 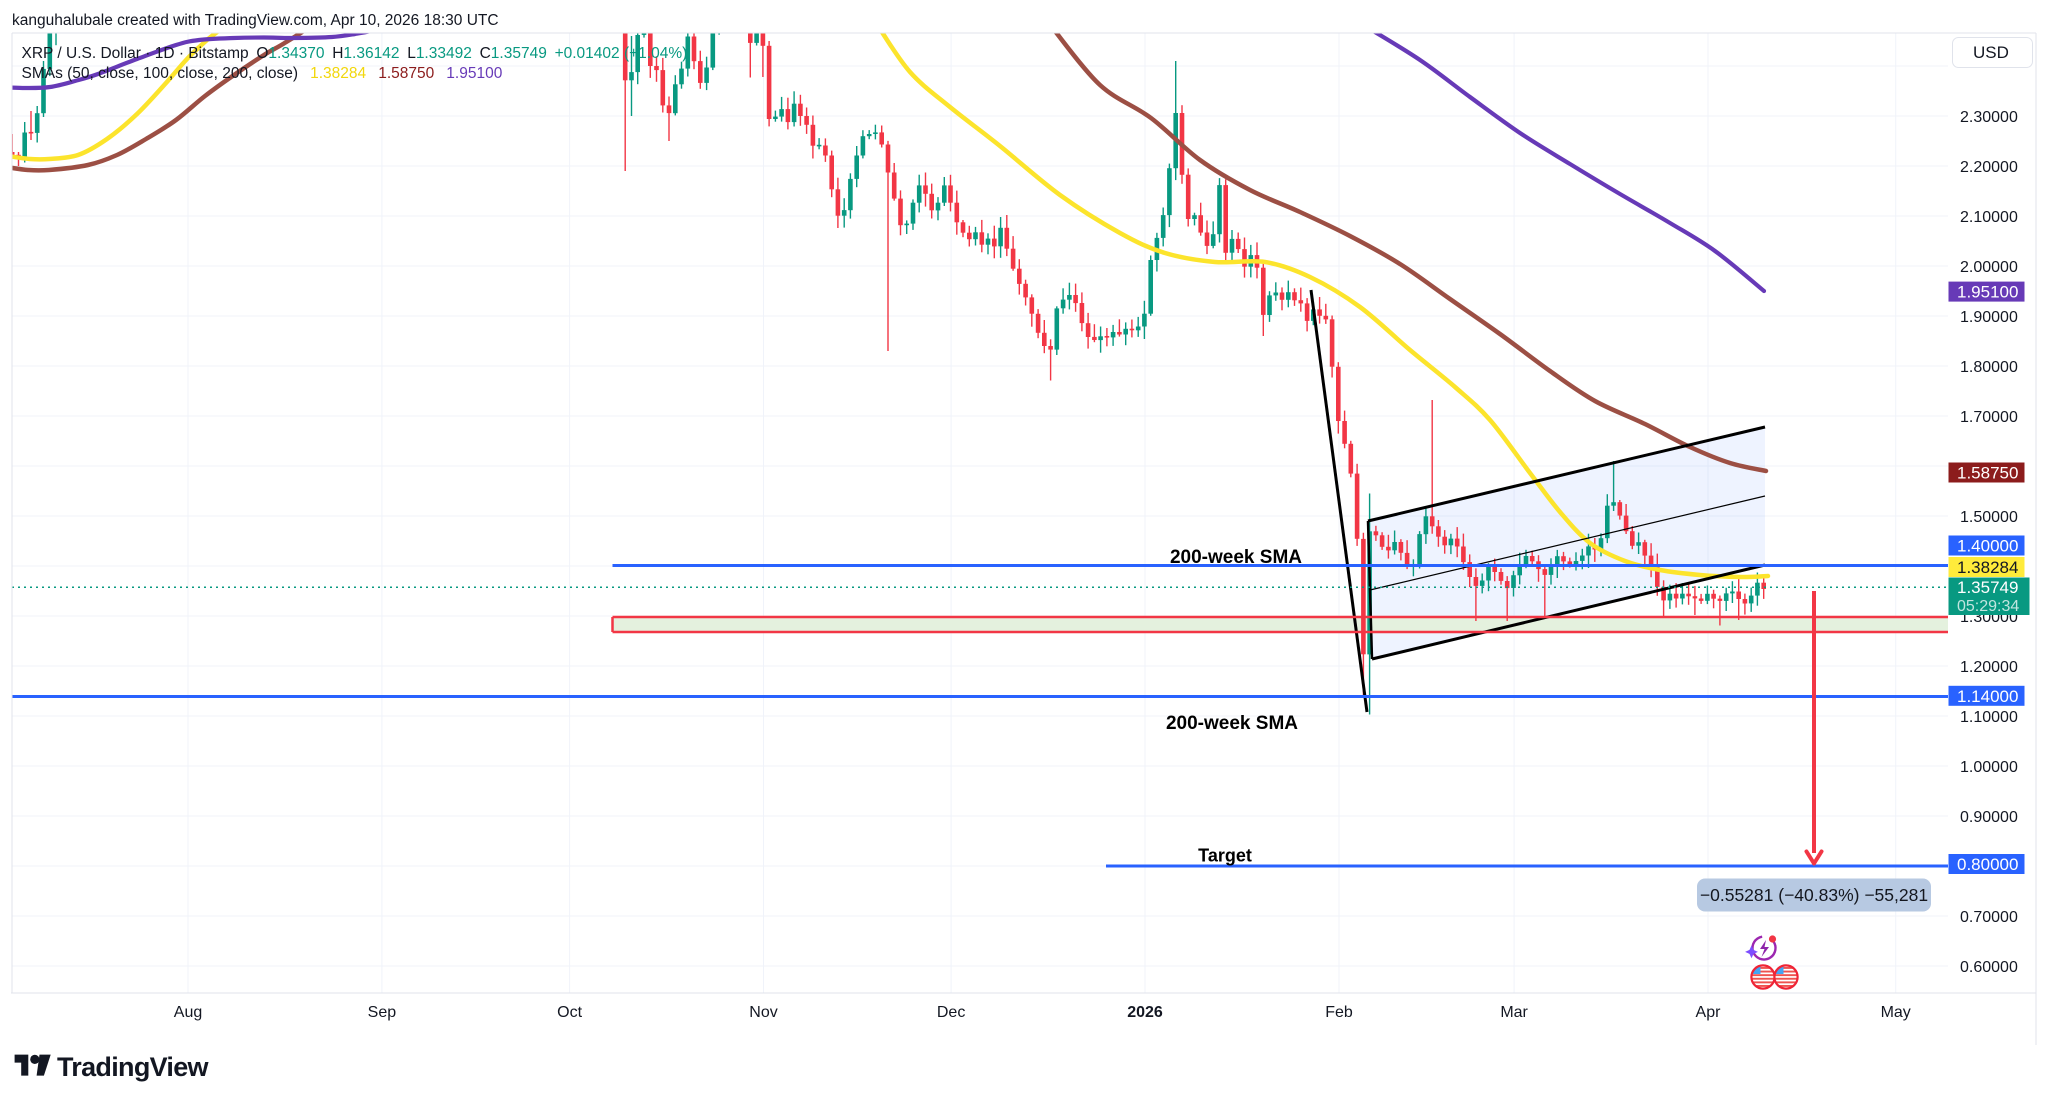 What do you see at coordinates (133, 1067) in the screenshot?
I see `svg-text: TradingView` at bounding box center [133, 1067].